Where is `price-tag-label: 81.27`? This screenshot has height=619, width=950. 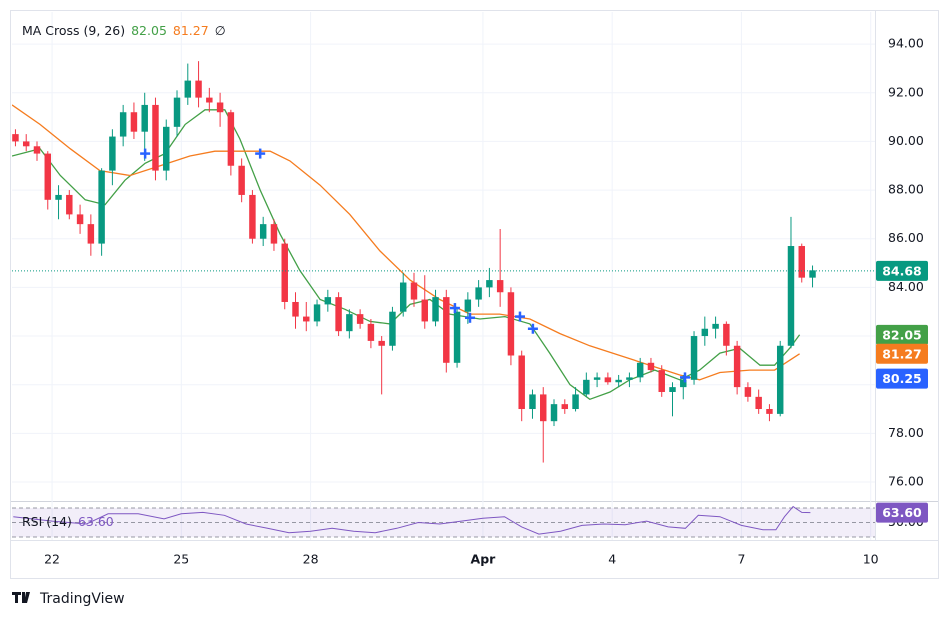 price-tag-label: 81.27 is located at coordinates (902, 353).